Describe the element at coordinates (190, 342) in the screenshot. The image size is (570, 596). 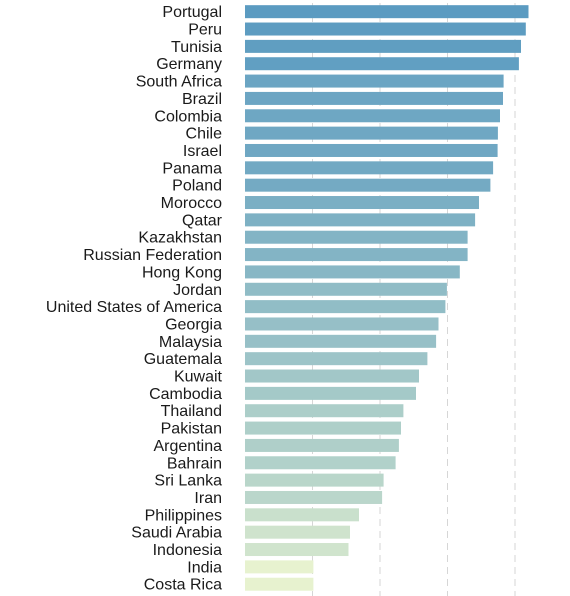
I see `category-label-malaysia: Malaysia` at that location.